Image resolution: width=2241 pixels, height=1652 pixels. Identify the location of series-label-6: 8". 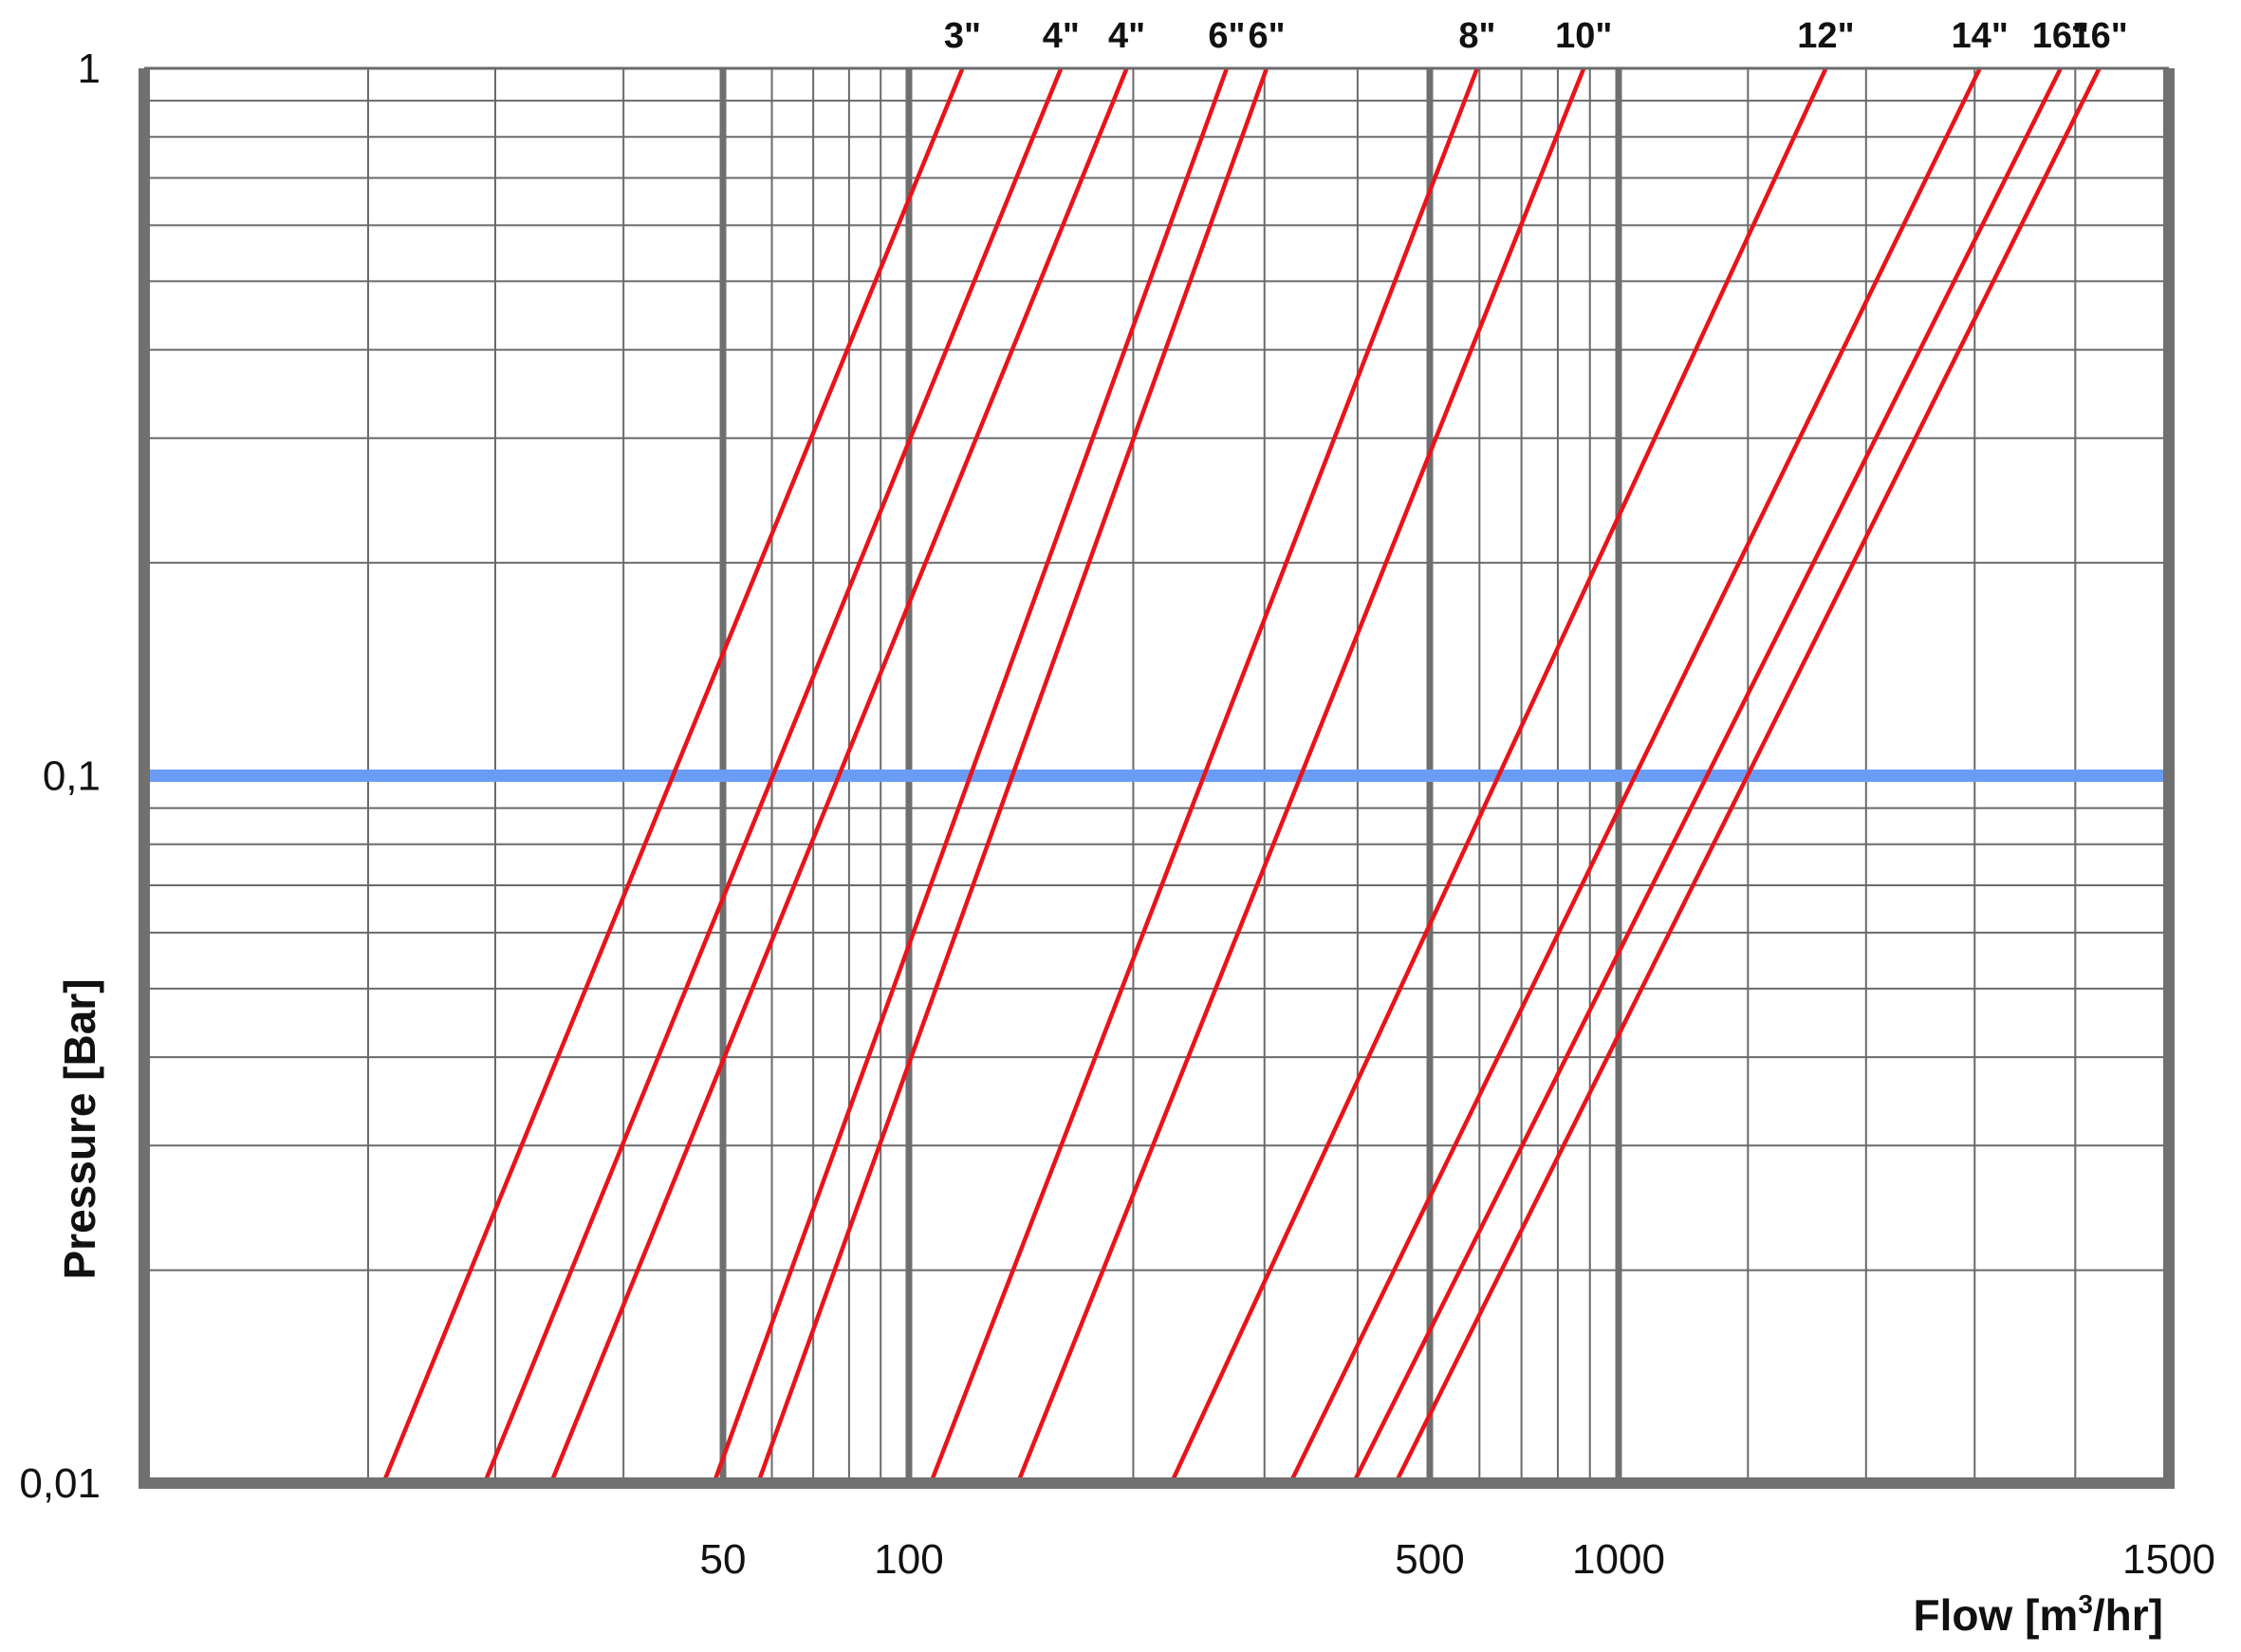
(1477, 36).